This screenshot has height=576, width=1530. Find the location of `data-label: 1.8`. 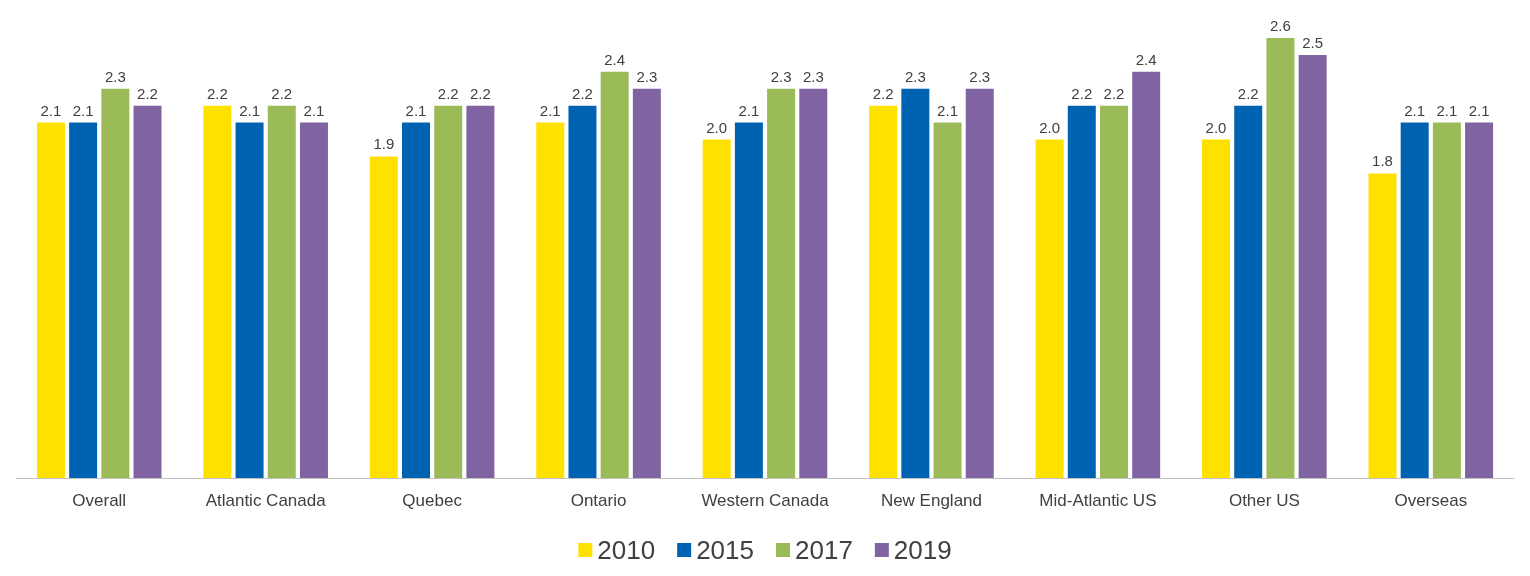

data-label: 1.8 is located at coordinates (1382, 161).